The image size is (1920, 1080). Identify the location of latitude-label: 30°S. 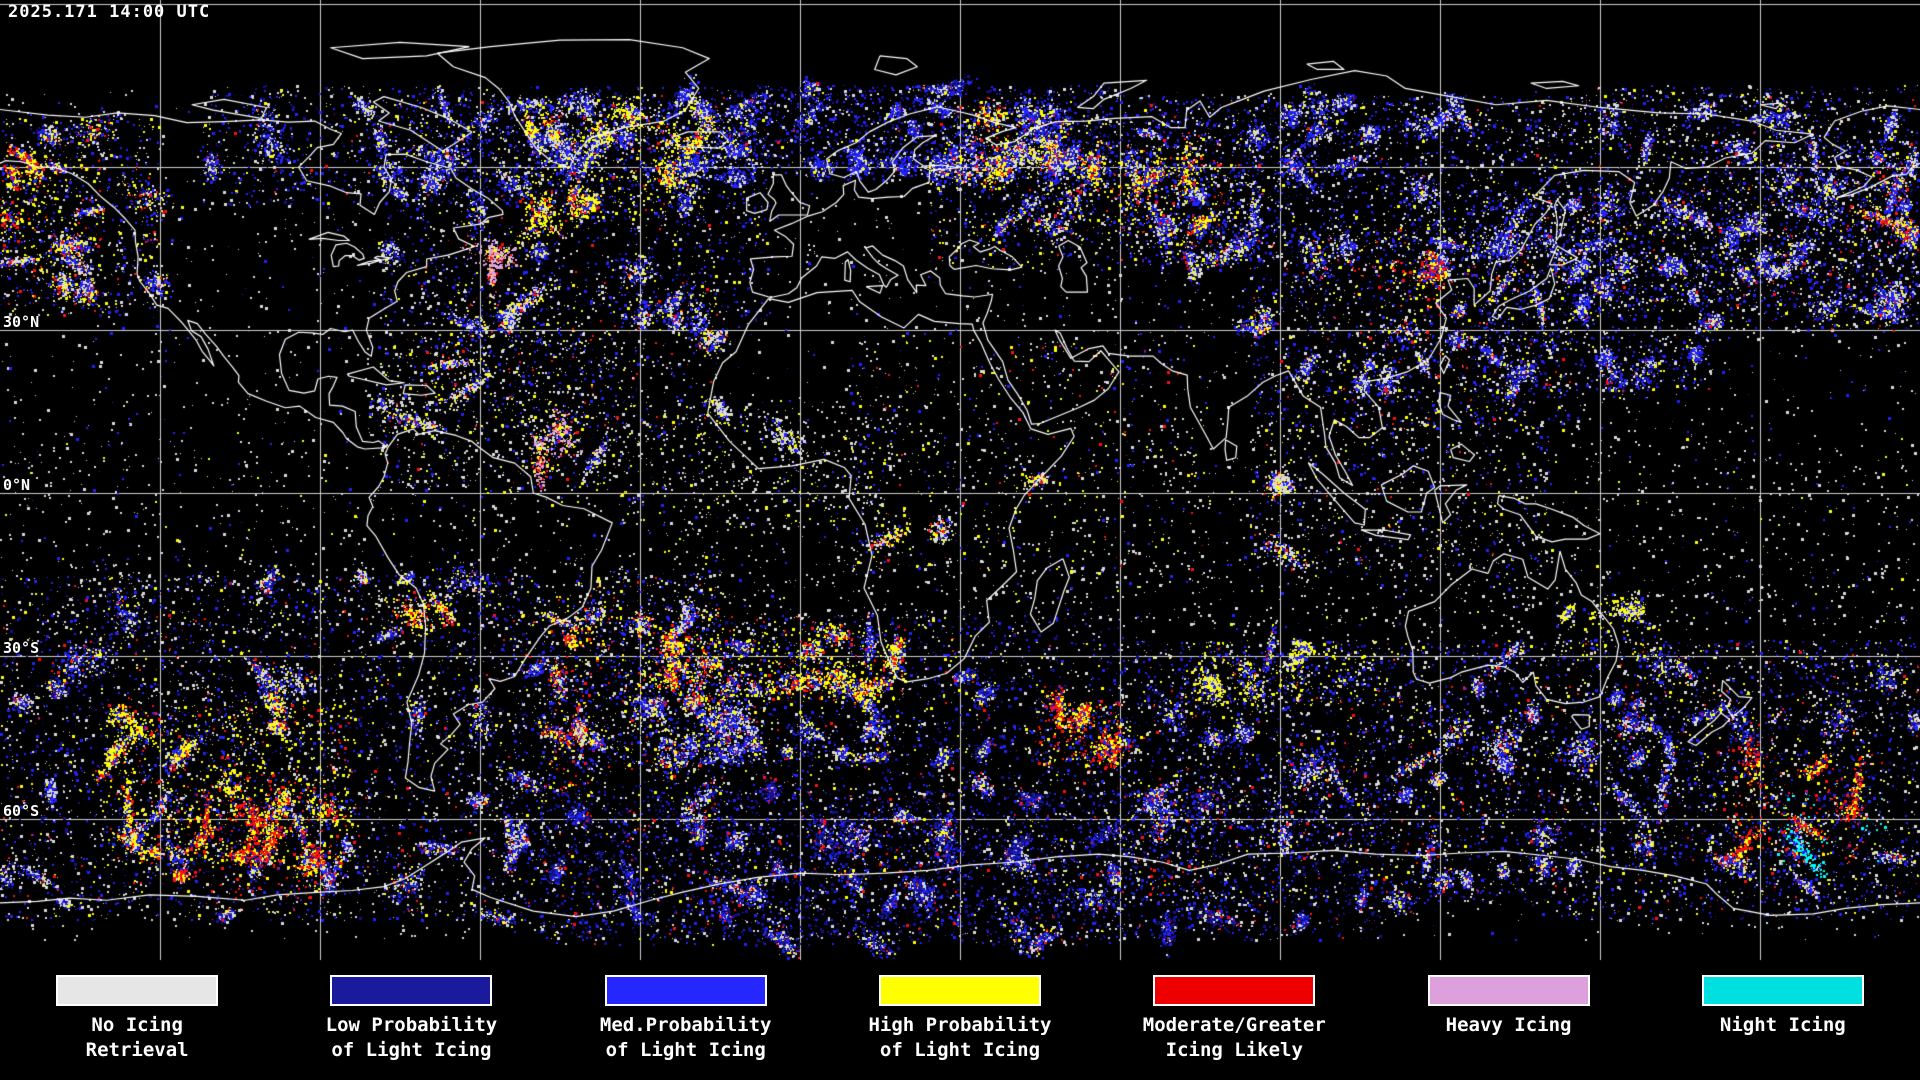
(21, 647).